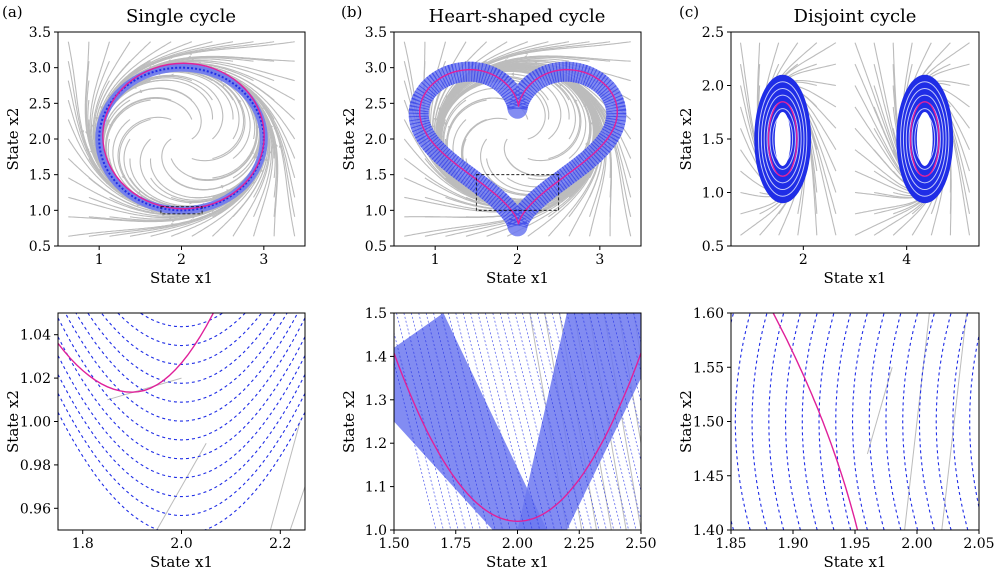 Image resolution: width=997 pixels, height=574 pixels. Describe the element at coordinates (351, 12) in the screenshot. I see `panel-label-b: (b)` at that location.